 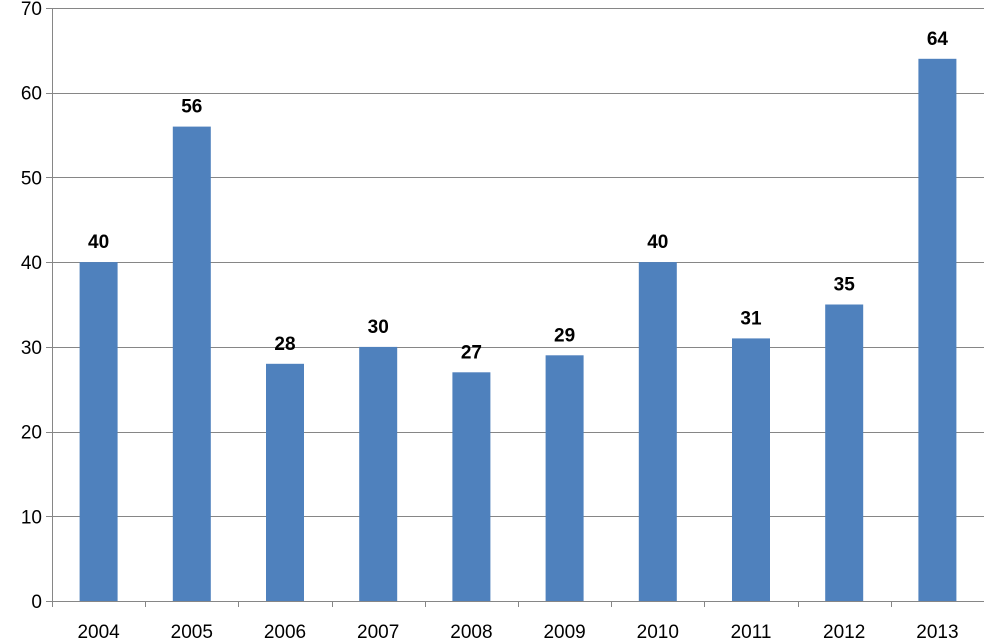 I want to click on data-label-2012: 35, so click(x=845, y=285).